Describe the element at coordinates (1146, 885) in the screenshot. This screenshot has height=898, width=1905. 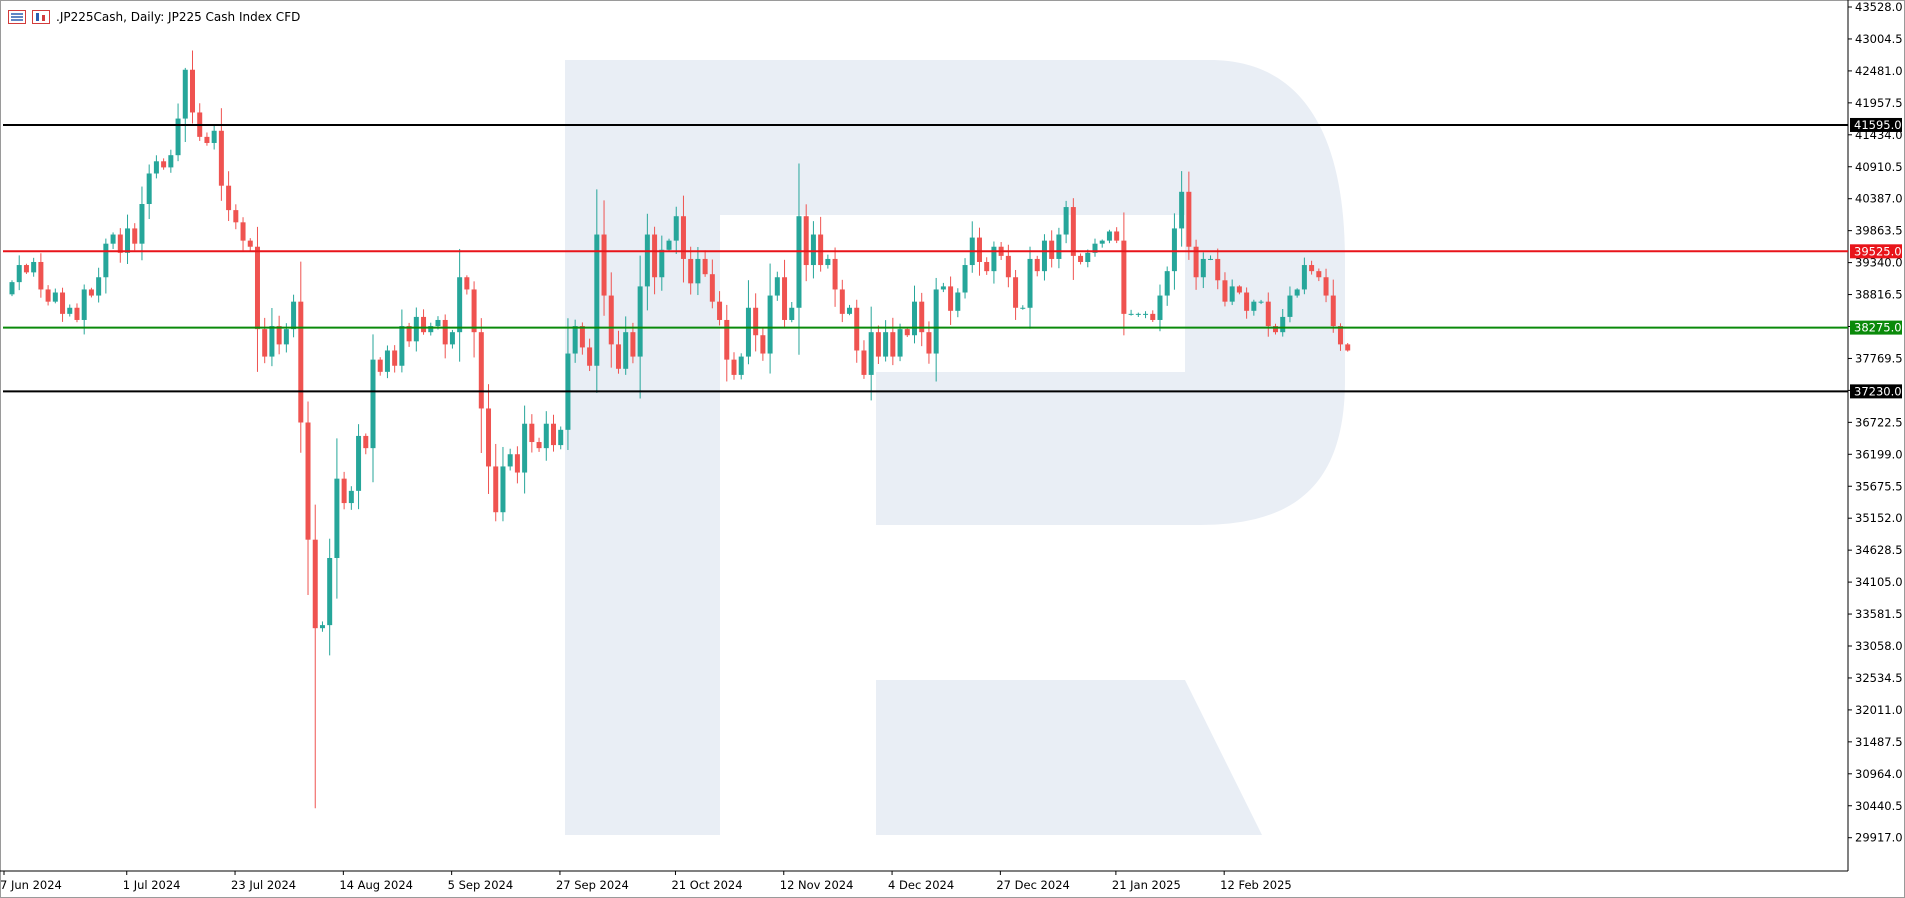
I see `x-tick-label: 21 Jan 2025` at that location.